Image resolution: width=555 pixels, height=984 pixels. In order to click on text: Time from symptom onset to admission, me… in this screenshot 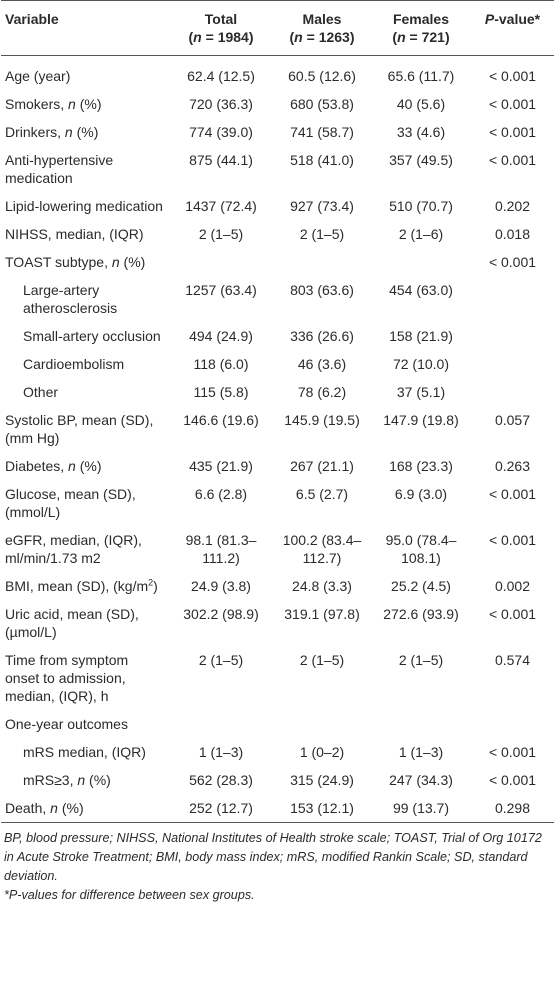, I will do `click(67, 678)`.